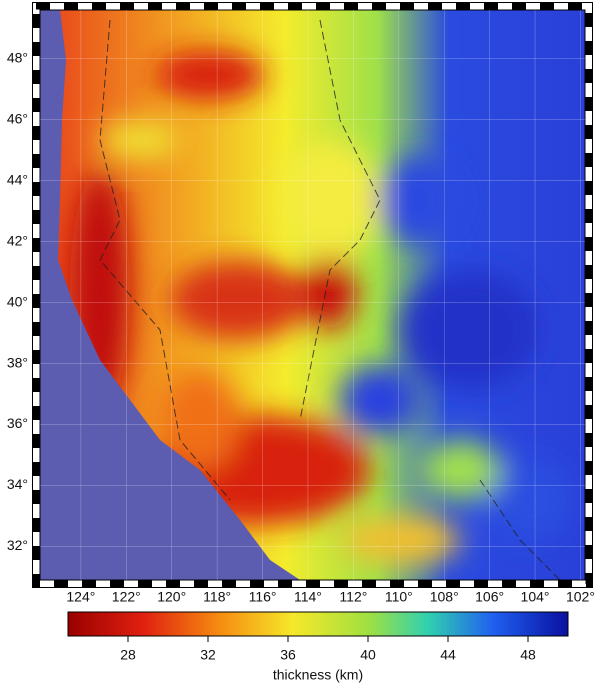  What do you see at coordinates (318, 624) in the screenshot?
I see `colorbar` at bounding box center [318, 624].